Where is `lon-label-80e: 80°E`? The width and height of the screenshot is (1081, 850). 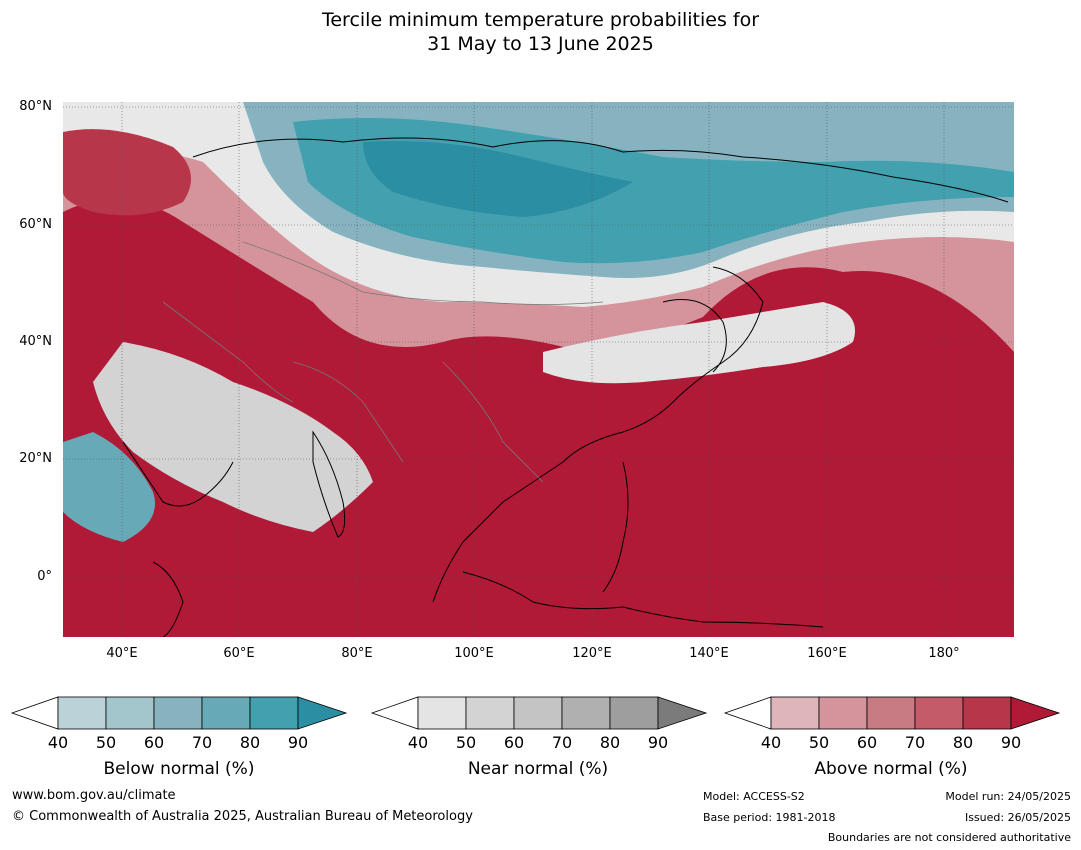
lon-label-80e: 80°E is located at coordinates (357, 653).